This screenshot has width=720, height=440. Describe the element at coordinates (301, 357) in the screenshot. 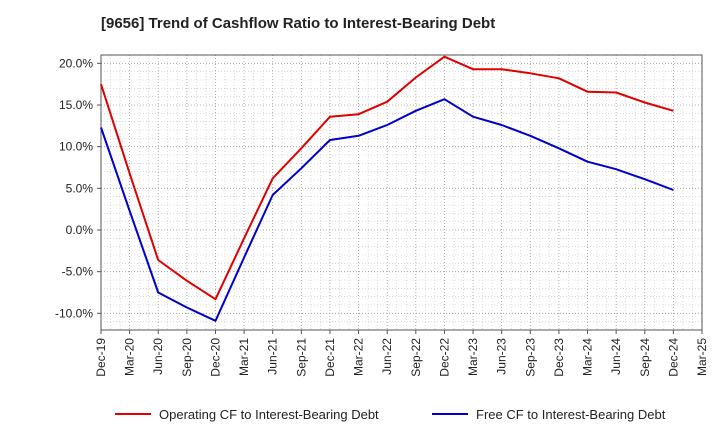

I see `x-tick-label: Sep-21` at that location.